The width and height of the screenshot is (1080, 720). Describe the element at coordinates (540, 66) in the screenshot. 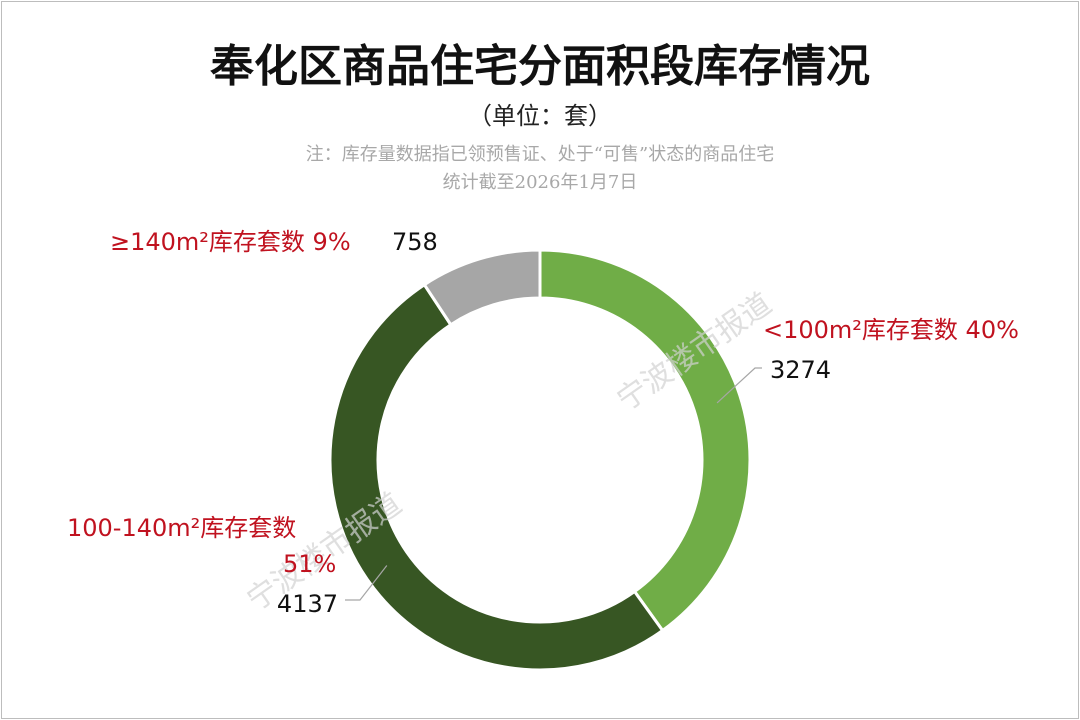

I see `chart-title: 奉化区商品住宅分面积段库存情况` at that location.